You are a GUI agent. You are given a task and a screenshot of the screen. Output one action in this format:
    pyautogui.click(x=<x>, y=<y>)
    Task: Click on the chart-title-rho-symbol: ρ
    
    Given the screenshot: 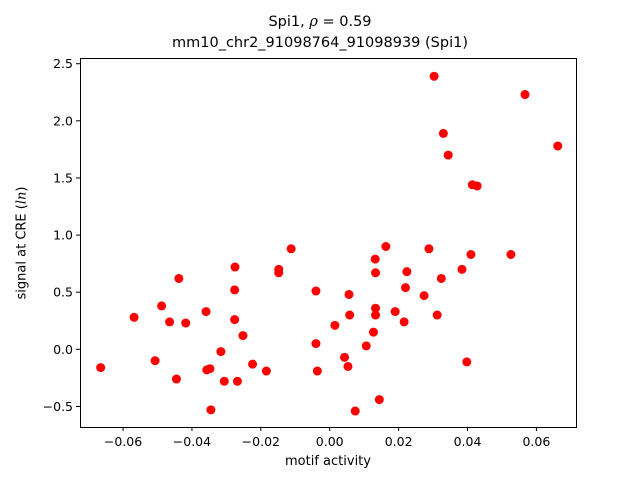 What is the action you would take?
    pyautogui.click(x=313, y=22)
    